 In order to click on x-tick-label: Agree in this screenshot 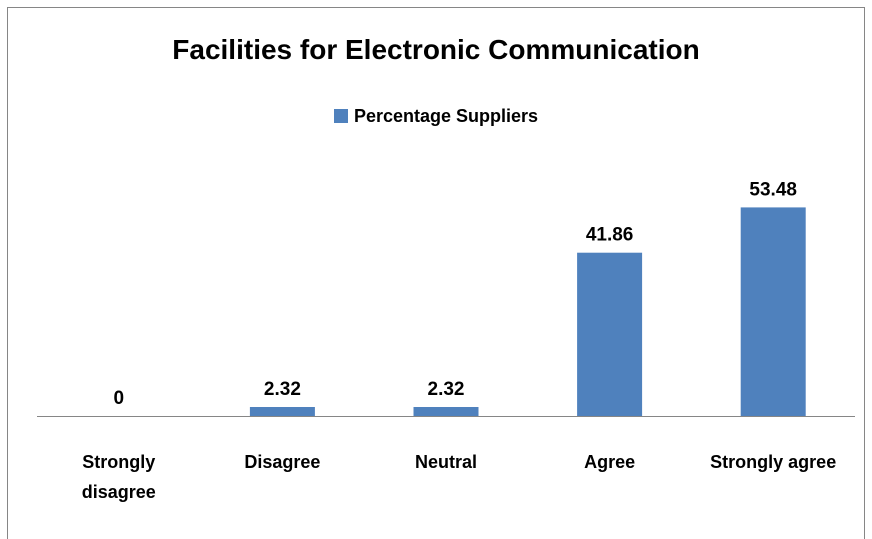, I will do `click(609, 462)`.